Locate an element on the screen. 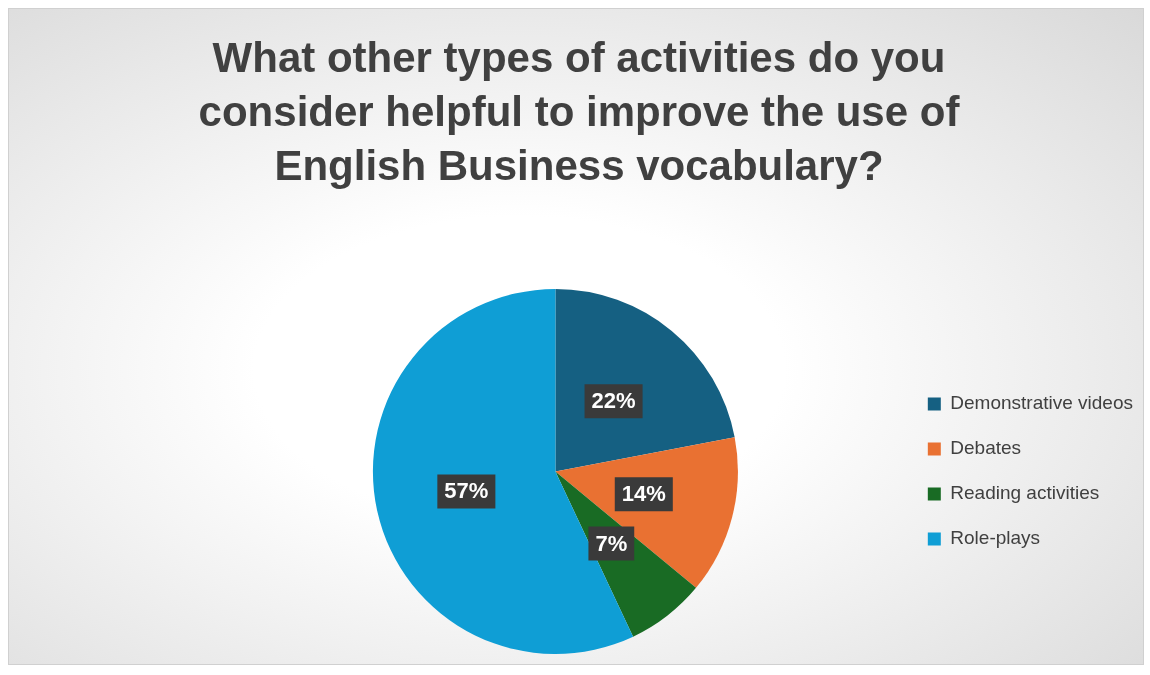 The height and width of the screenshot is (675, 1150). legend-label: Debates is located at coordinates (986, 448).